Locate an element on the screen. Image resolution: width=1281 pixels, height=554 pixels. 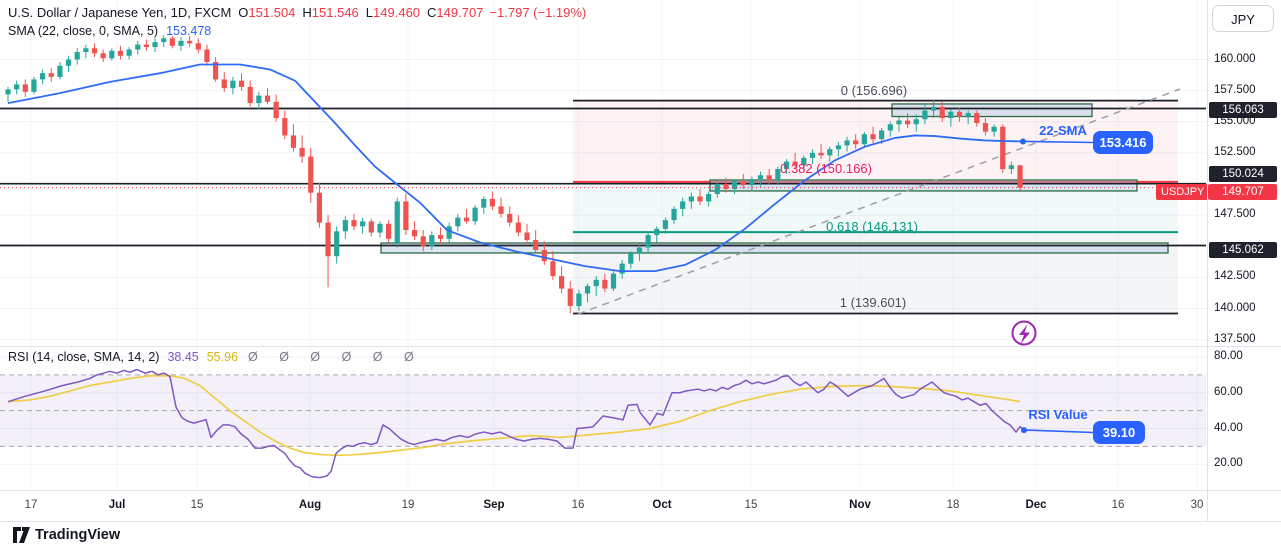
open-key: O is located at coordinates (243, 12).